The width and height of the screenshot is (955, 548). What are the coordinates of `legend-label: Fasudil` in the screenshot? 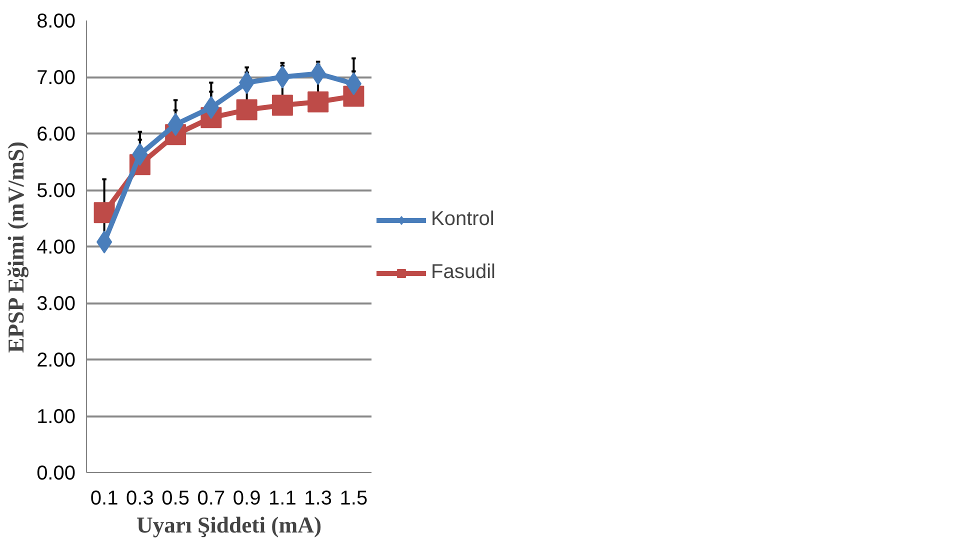 It's located at (463, 272).